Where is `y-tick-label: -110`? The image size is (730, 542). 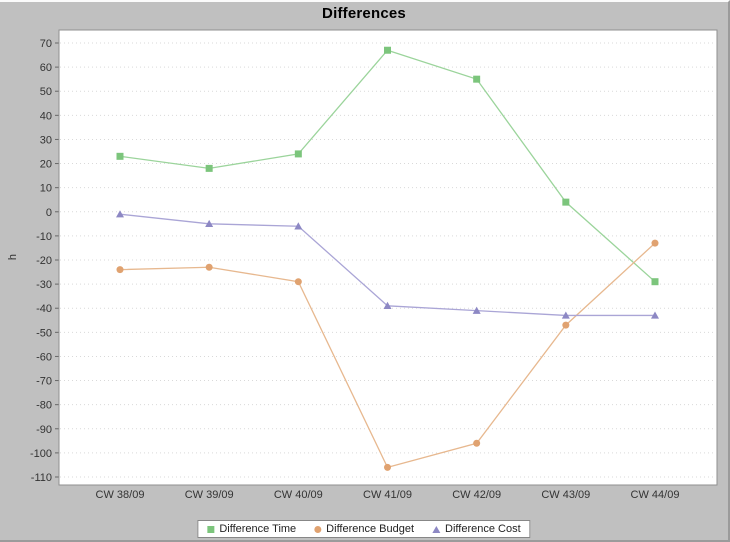
y-tick-label: -110 is located at coordinates (41, 478).